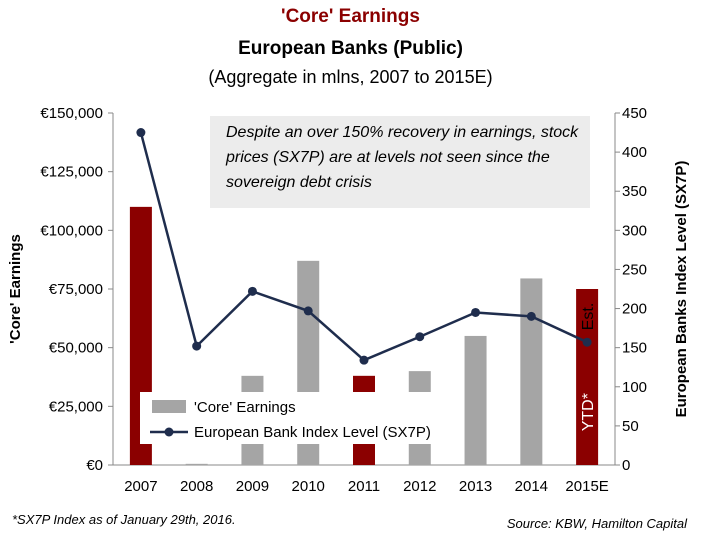  Describe the element at coordinates (71, 230) in the screenshot. I see `left-tick-label: €100,000` at that location.